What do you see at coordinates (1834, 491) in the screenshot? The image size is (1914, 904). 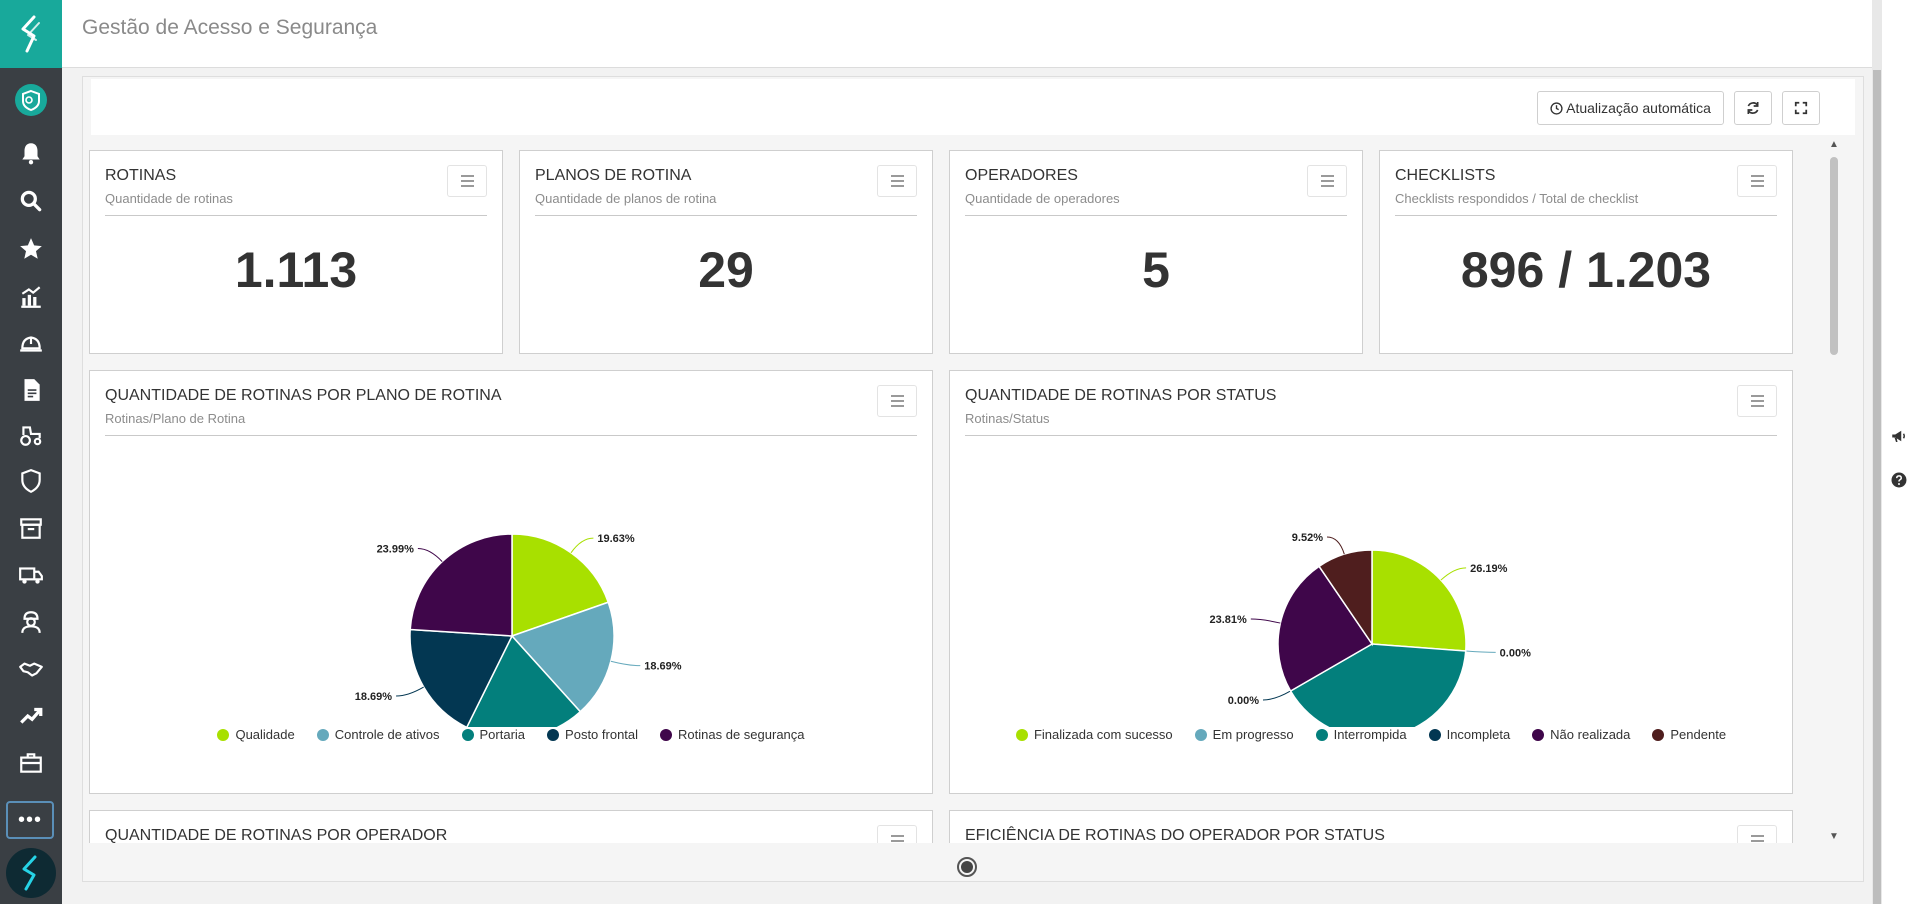 I see `dashboard-scrollbar: ▲ ▼` at bounding box center [1834, 491].